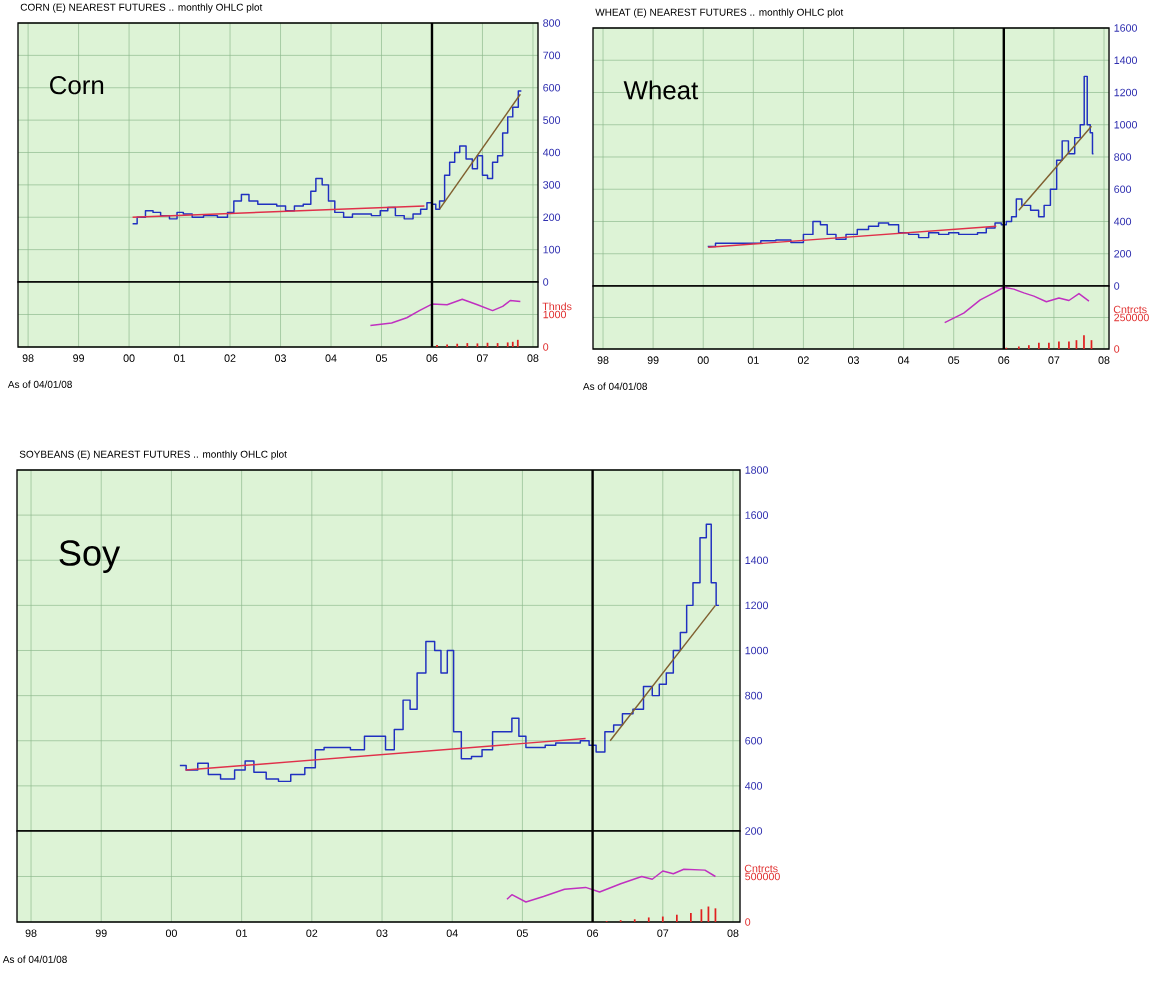 The height and width of the screenshot is (985, 1159). What do you see at coordinates (661, 90) in the screenshot?
I see `annotation: Wheat` at bounding box center [661, 90].